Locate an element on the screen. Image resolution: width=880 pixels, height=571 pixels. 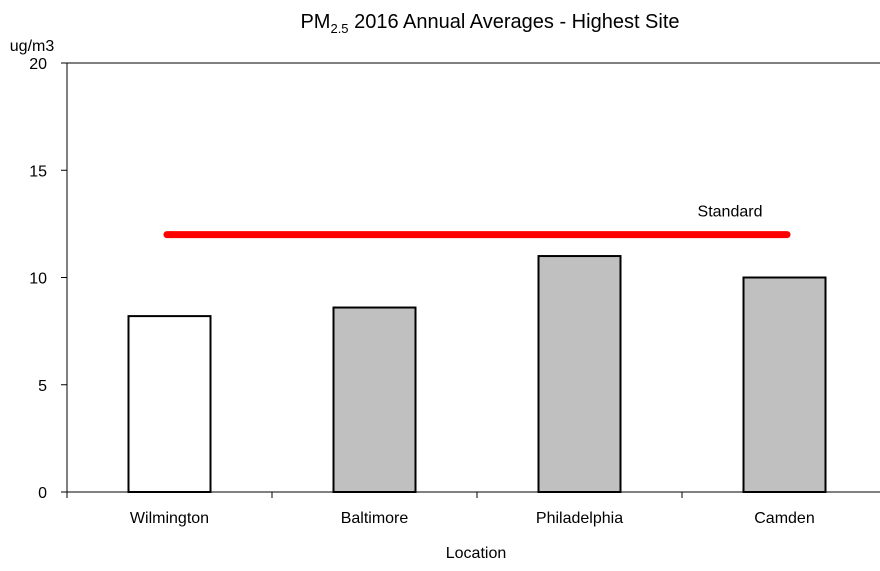
bar-philadelphia is located at coordinates (579, 374).